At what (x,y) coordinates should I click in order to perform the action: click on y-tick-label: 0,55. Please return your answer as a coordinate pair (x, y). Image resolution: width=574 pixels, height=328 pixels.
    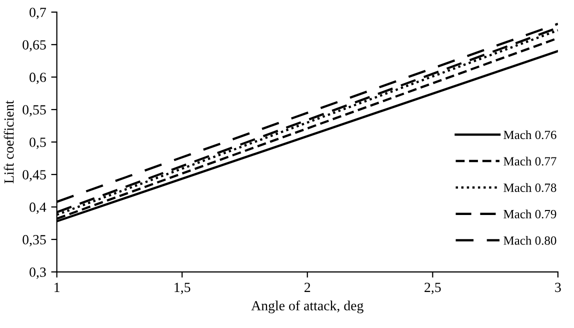
    Looking at the image, I should click on (34, 111).